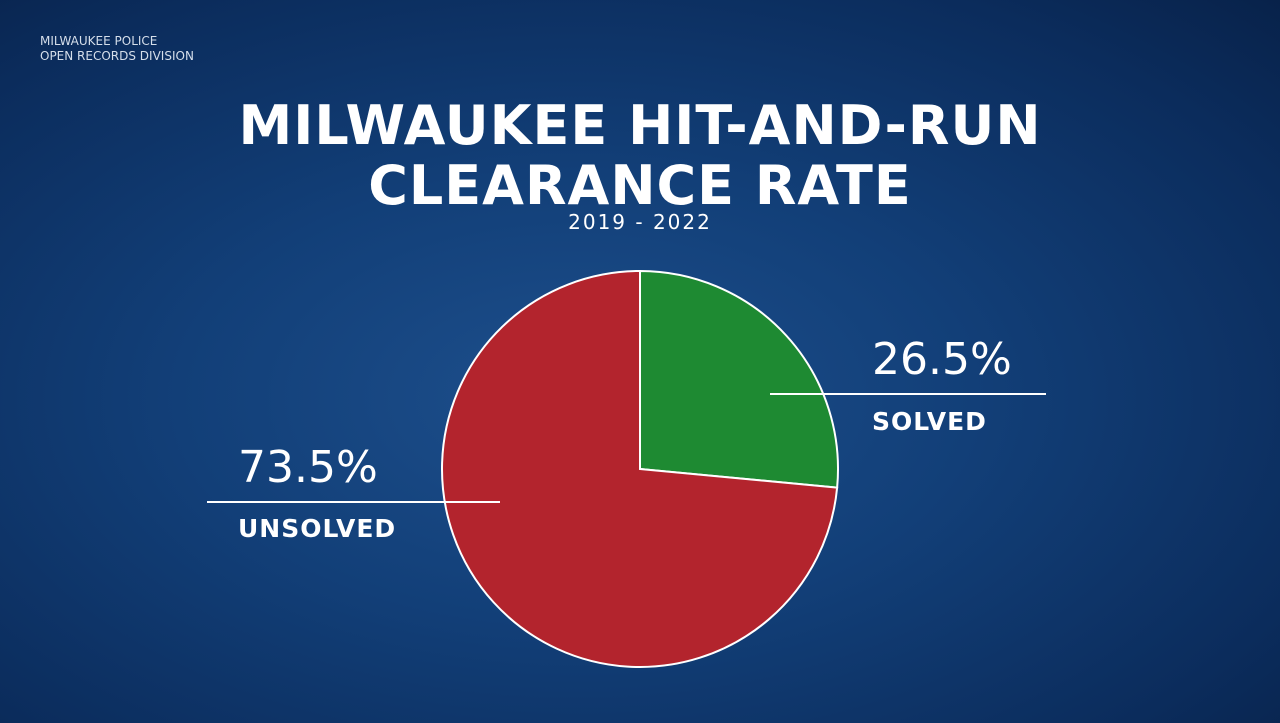  What do you see at coordinates (117, 56) in the screenshot?
I see `source-line: OPEN RECORDS DIVISION` at bounding box center [117, 56].